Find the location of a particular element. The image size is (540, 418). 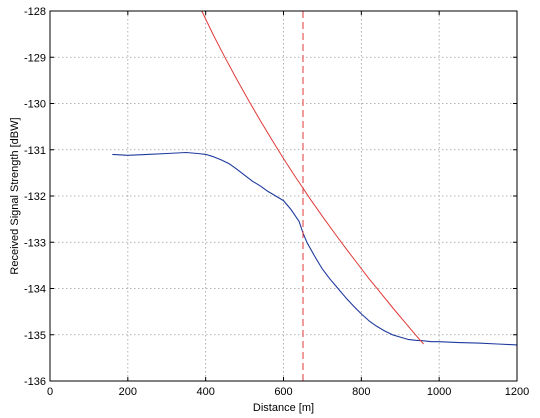

x-tick-label: 1000 is located at coordinates (439, 392).